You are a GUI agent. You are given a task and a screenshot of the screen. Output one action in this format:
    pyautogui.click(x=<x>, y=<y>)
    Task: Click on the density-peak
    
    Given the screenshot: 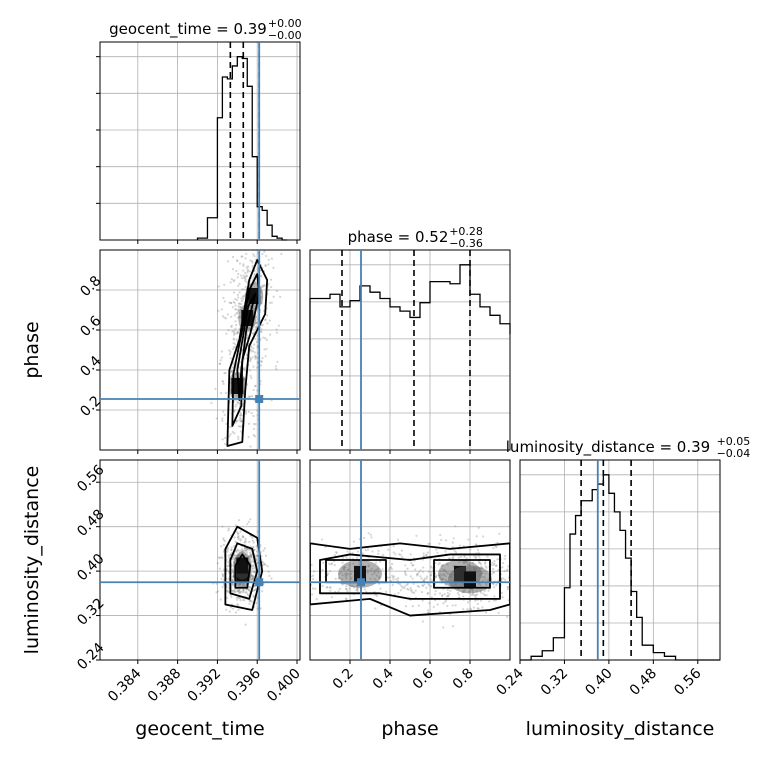 What is the action you would take?
    pyautogui.click(x=470, y=579)
    